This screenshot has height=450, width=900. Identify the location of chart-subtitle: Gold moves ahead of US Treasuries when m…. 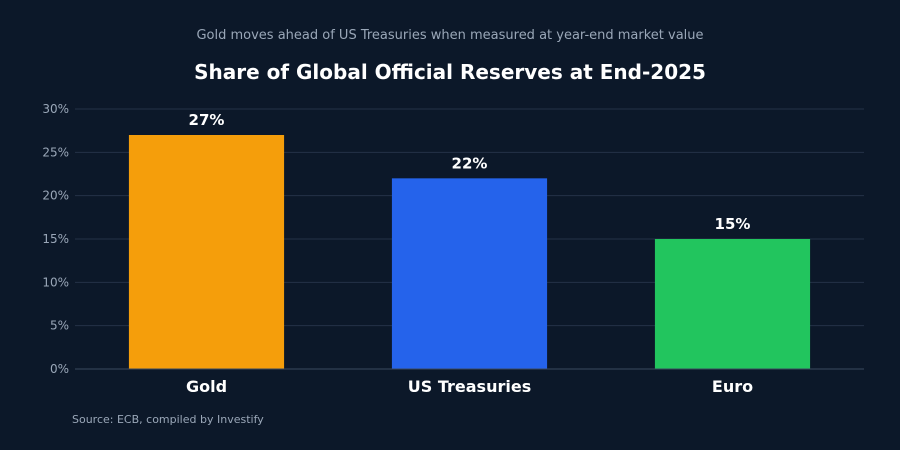
(449, 35).